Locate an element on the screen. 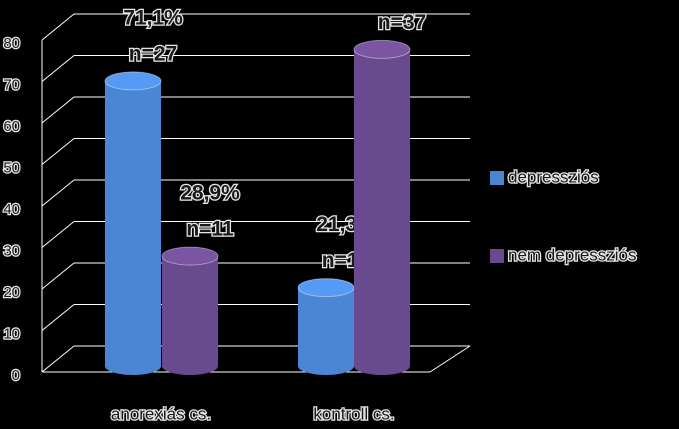  x-tick-label: anorexiás cs. is located at coordinates (161, 413).